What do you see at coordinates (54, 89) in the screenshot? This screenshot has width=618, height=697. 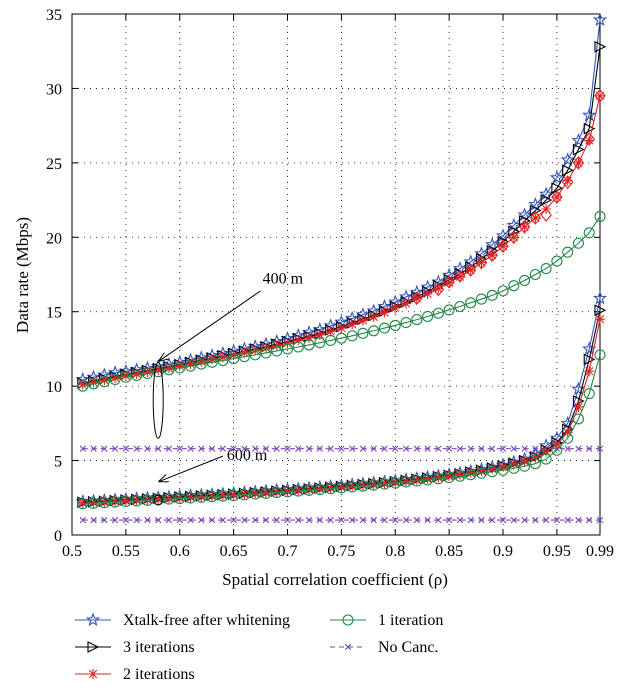 I see `y-tick-label: 30` at bounding box center [54, 89].